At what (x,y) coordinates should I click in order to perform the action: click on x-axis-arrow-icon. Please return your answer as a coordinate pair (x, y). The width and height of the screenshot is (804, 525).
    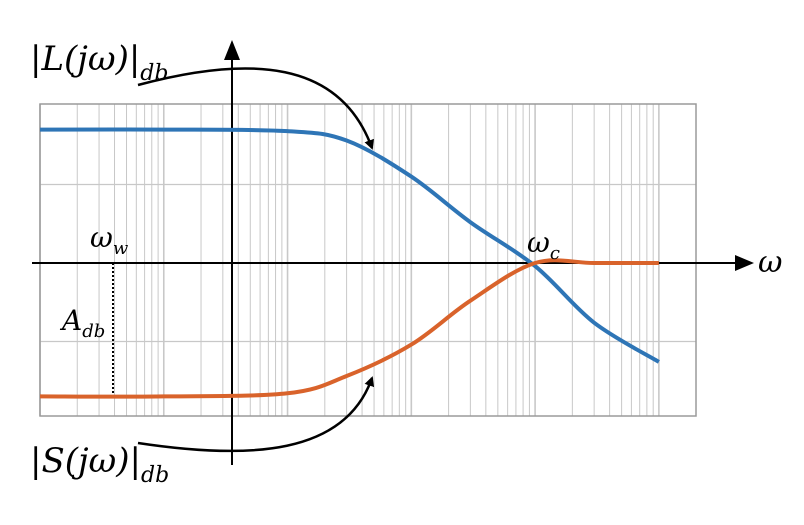
    Looking at the image, I should click on (744, 263).